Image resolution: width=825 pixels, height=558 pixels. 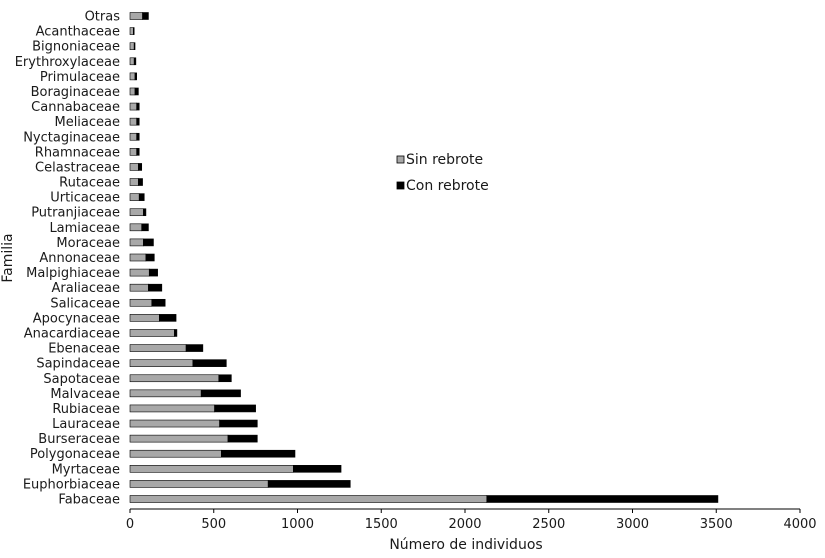 I want to click on x-tick-label-4000: 4000, so click(x=799, y=524).